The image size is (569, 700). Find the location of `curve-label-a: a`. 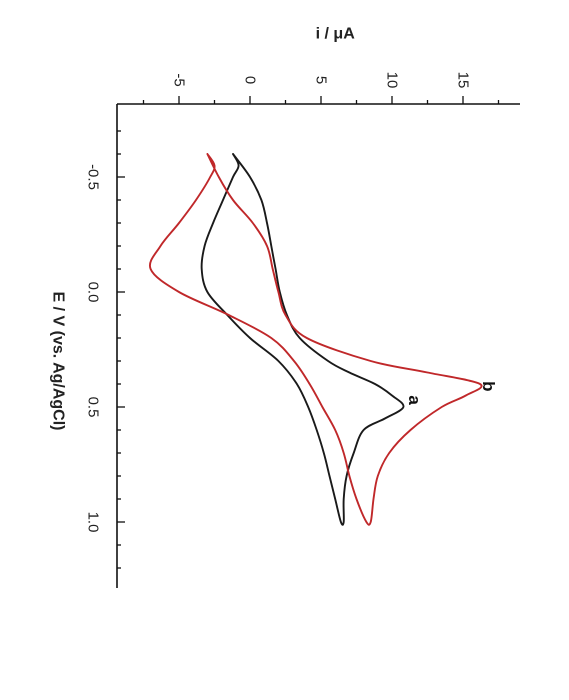

curve-label-a: a is located at coordinates (414, 400).